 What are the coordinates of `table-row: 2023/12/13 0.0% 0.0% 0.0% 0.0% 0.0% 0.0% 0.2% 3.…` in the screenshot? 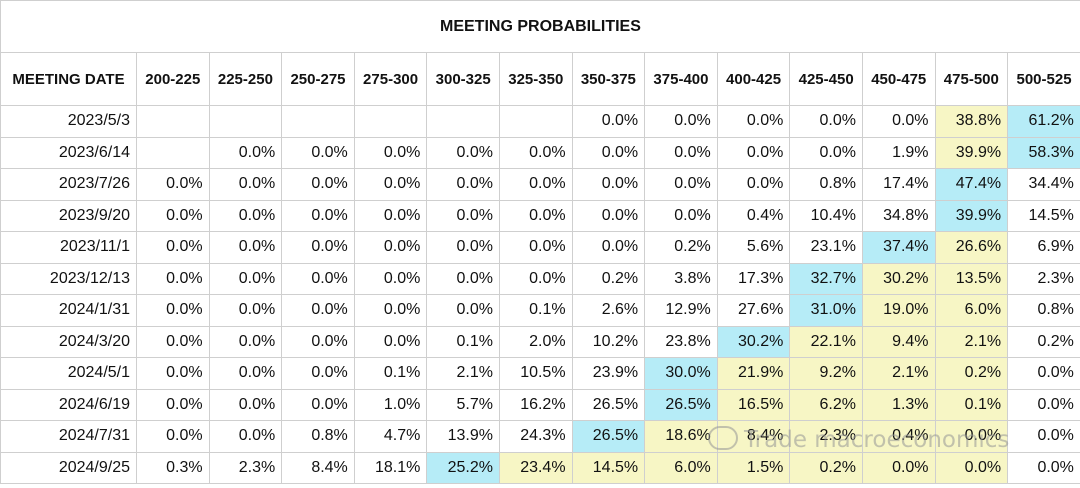 It's located at (540, 278).